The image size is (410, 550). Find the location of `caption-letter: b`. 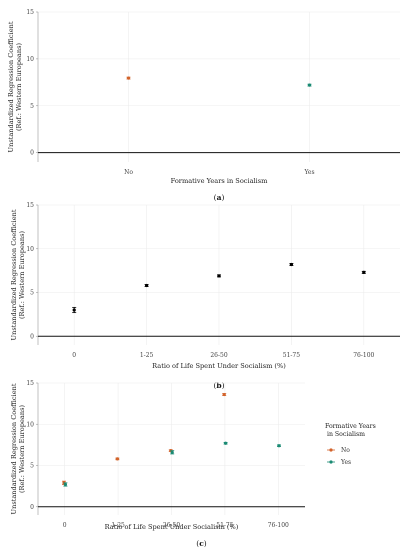

caption-letter: b is located at coordinates (218, 385).